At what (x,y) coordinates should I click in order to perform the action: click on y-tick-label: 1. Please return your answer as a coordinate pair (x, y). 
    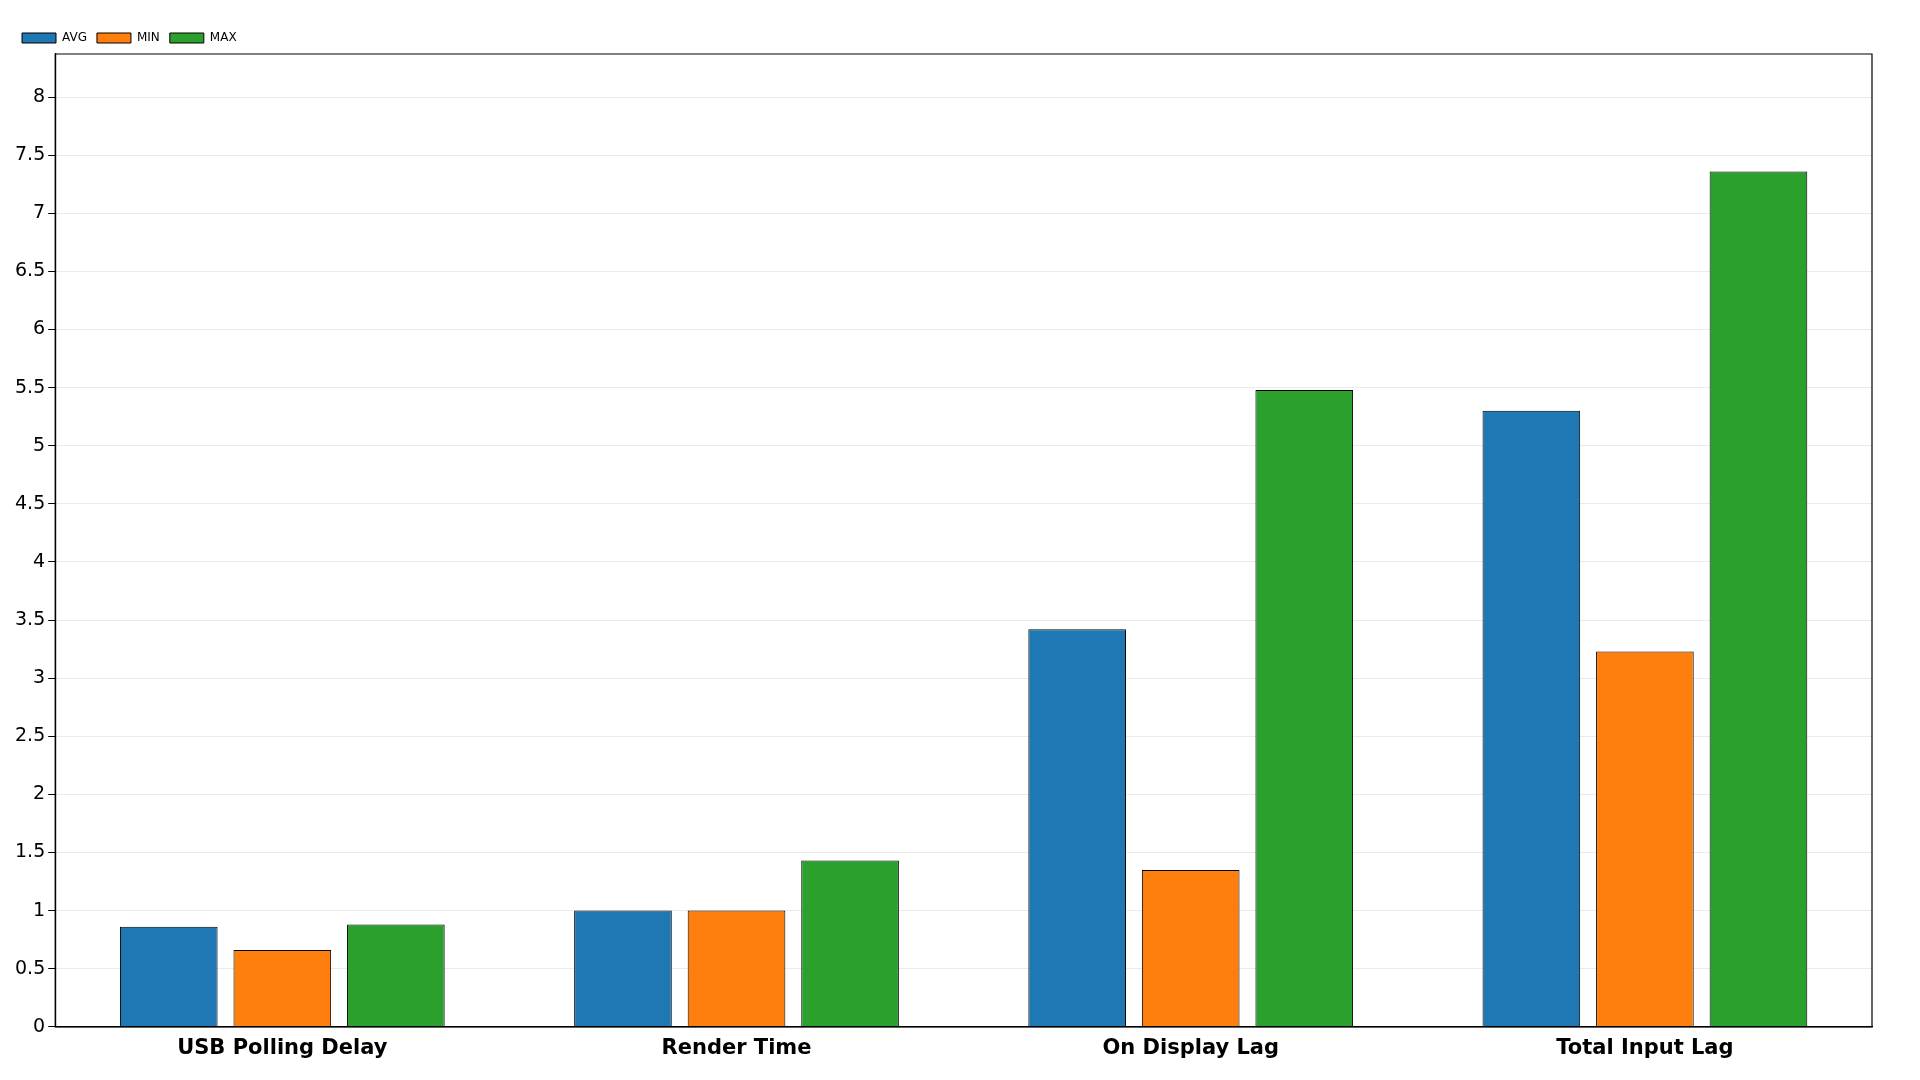
    Looking at the image, I should click on (39, 908).